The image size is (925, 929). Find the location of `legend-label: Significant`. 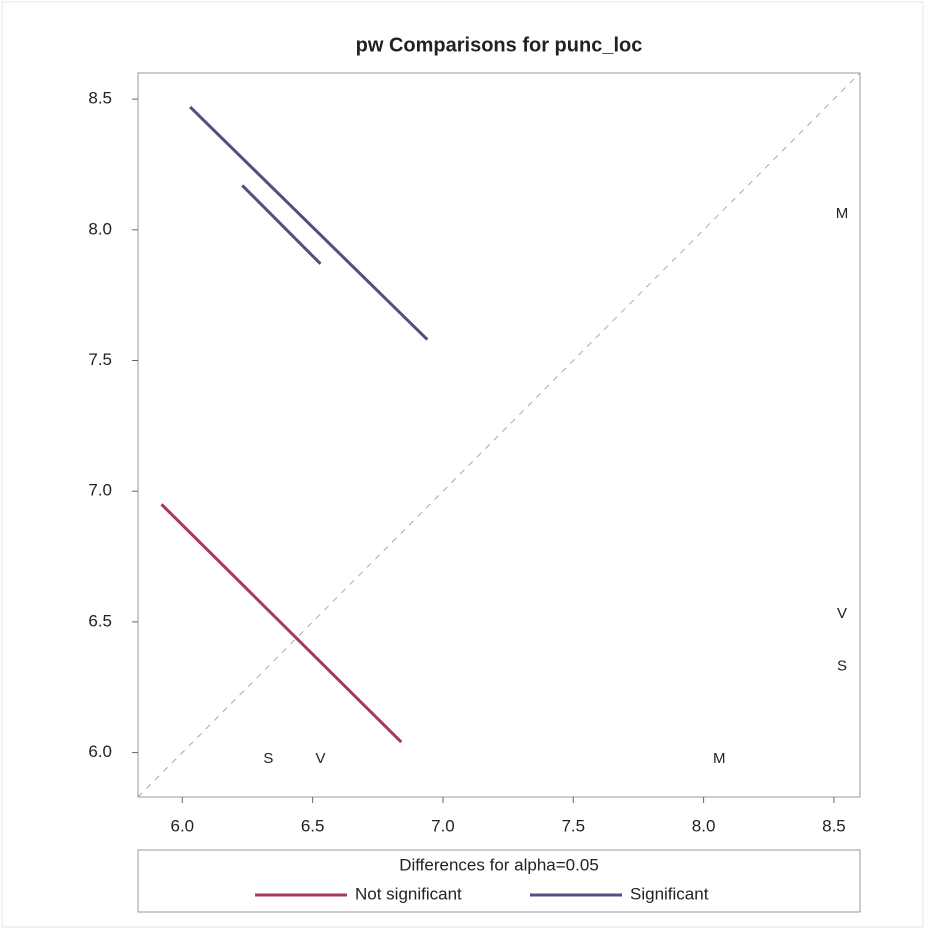

legend-label: Significant is located at coordinates (669, 893).